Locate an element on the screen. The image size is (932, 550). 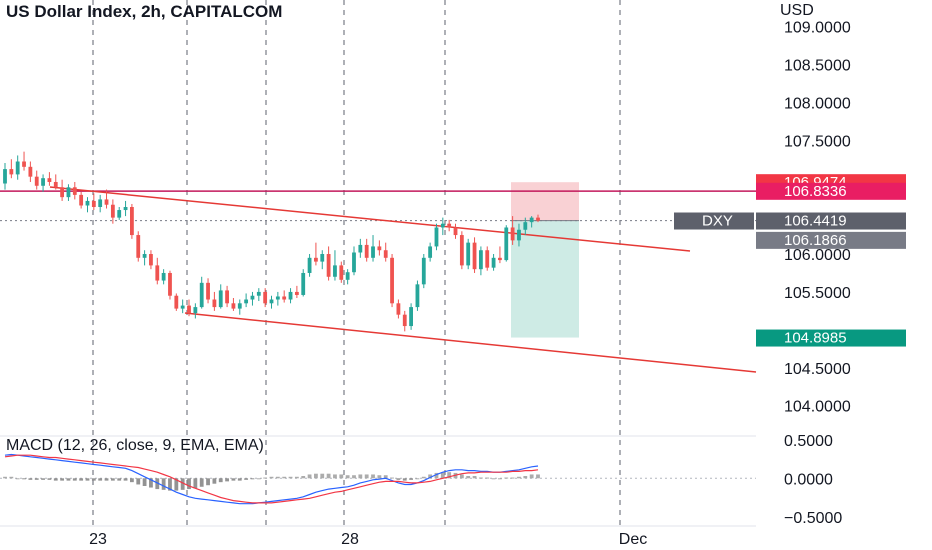
time-label-2: Dec is located at coordinates (633, 539).